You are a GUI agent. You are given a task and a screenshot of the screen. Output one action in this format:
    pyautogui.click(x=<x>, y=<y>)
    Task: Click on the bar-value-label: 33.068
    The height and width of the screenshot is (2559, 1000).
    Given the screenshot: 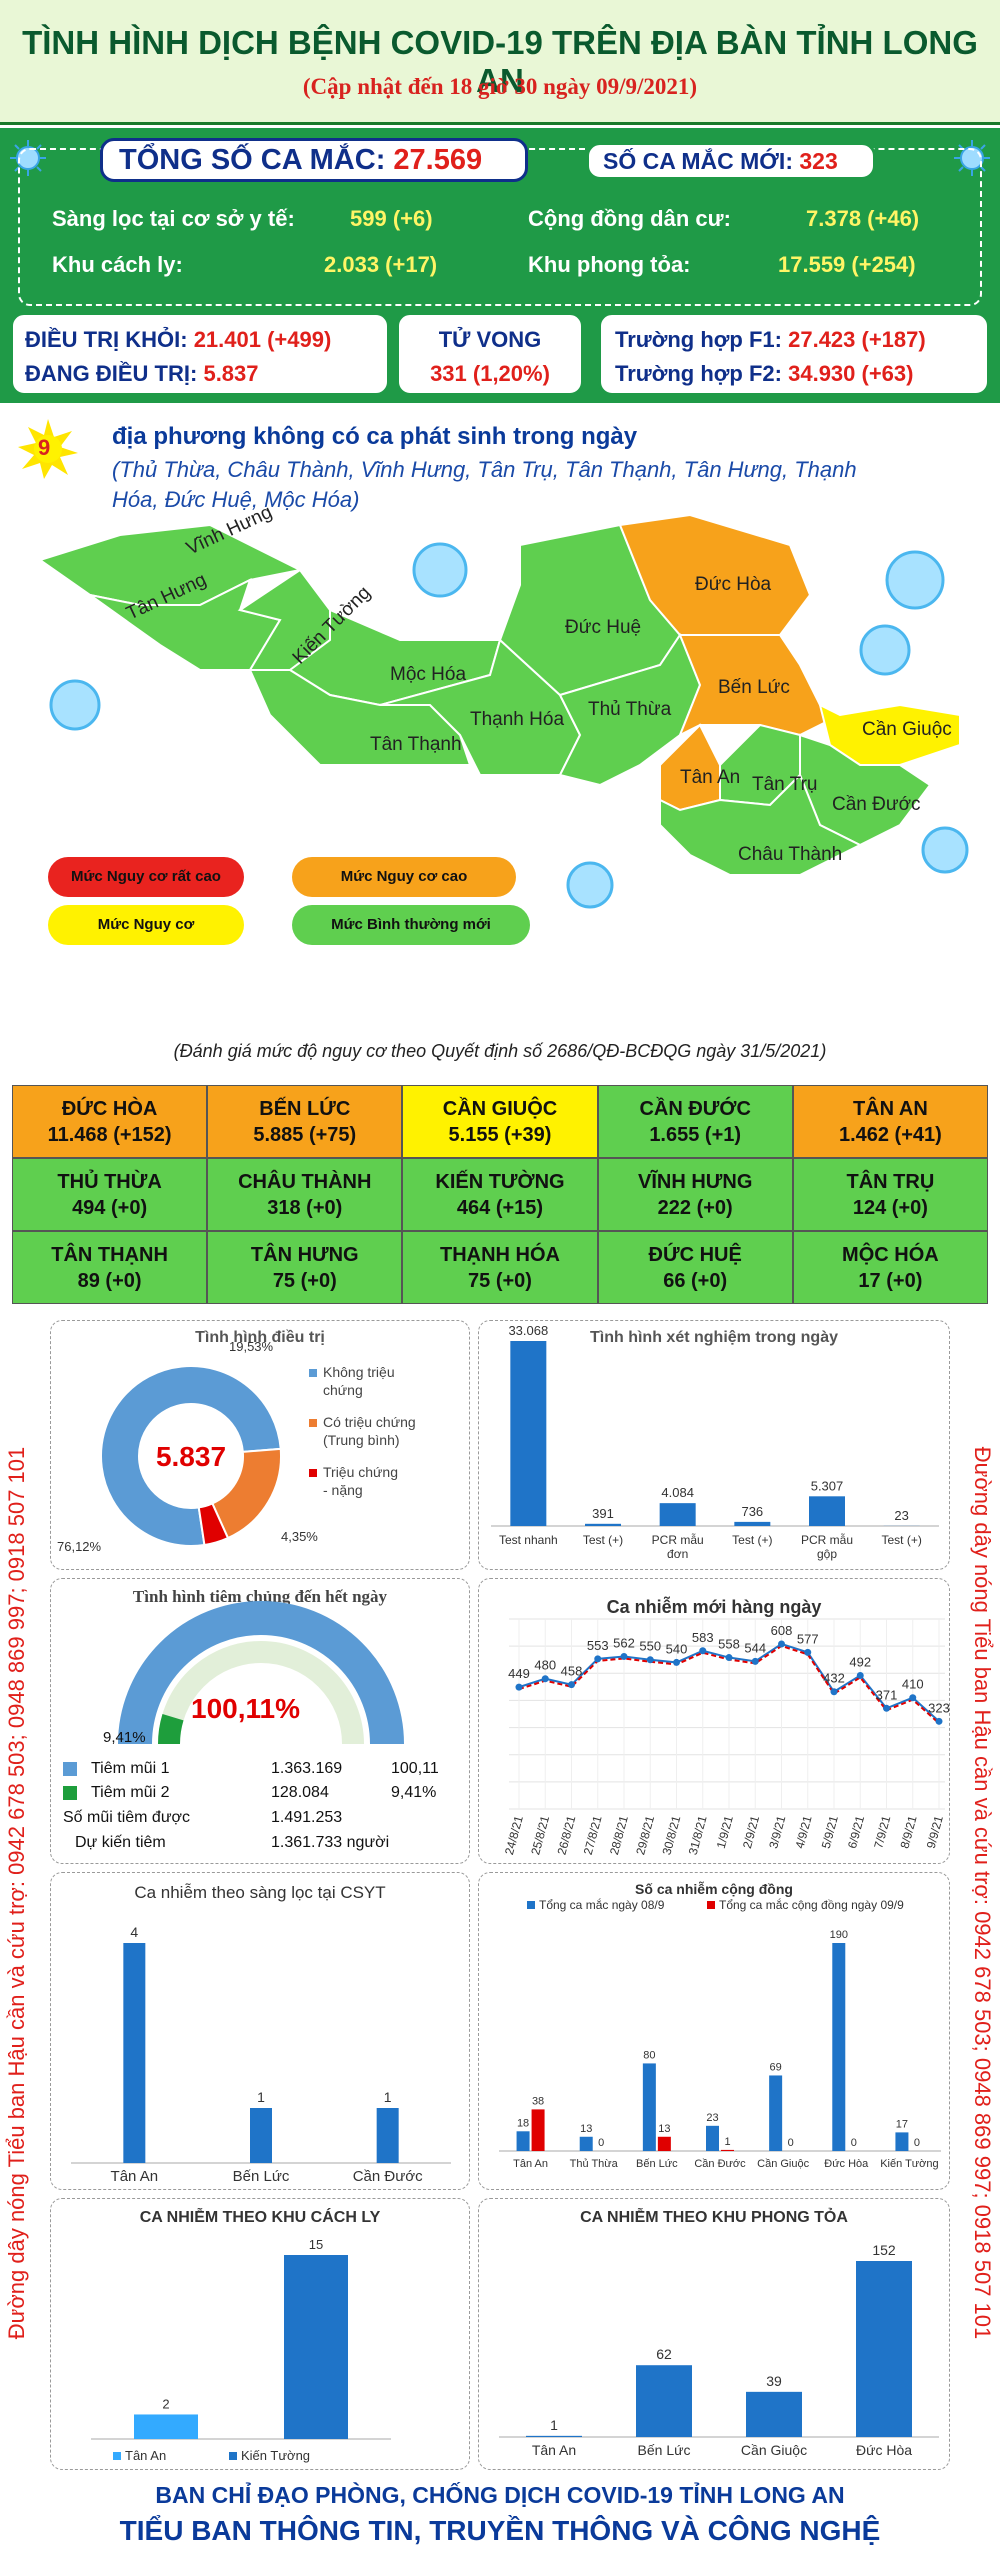 What is the action you would take?
    pyautogui.click(x=528, y=1330)
    